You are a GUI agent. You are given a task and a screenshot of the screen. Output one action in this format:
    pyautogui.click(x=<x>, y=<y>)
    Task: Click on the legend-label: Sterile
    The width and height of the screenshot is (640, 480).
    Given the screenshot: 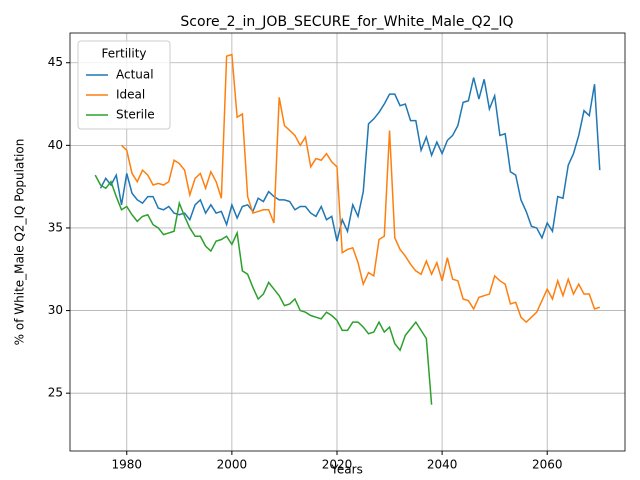 What is the action you would take?
    pyautogui.click(x=135, y=115)
    